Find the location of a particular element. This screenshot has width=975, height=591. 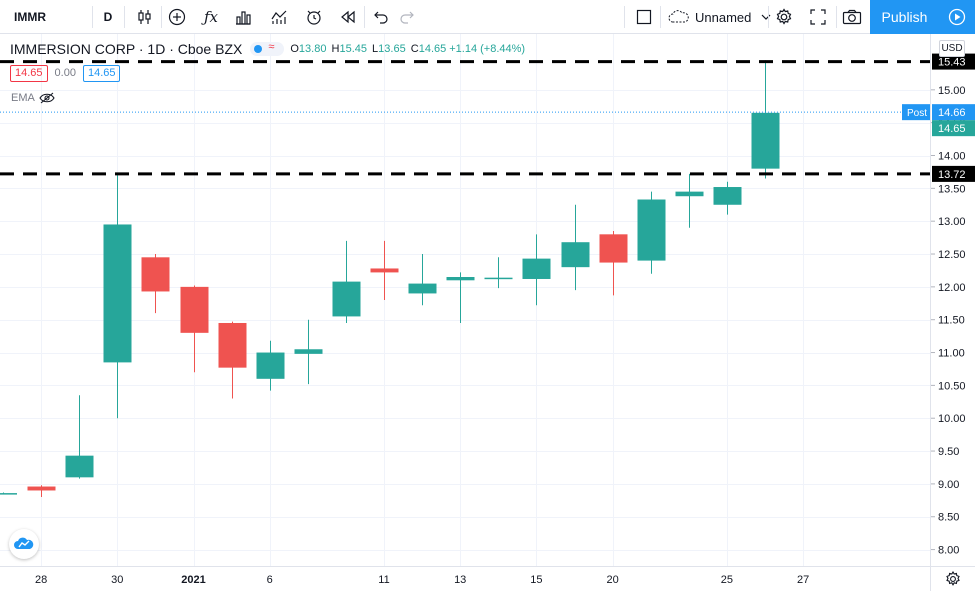

legend-title: IMMERSION CORP · 1D · Cboe BZX is located at coordinates (126, 49).